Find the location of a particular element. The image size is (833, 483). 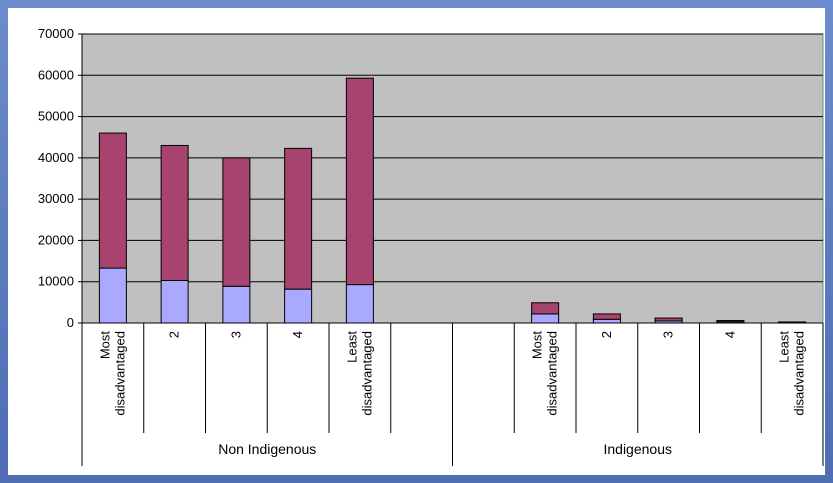

y-tick-label: 60000 is located at coordinates (56, 74).